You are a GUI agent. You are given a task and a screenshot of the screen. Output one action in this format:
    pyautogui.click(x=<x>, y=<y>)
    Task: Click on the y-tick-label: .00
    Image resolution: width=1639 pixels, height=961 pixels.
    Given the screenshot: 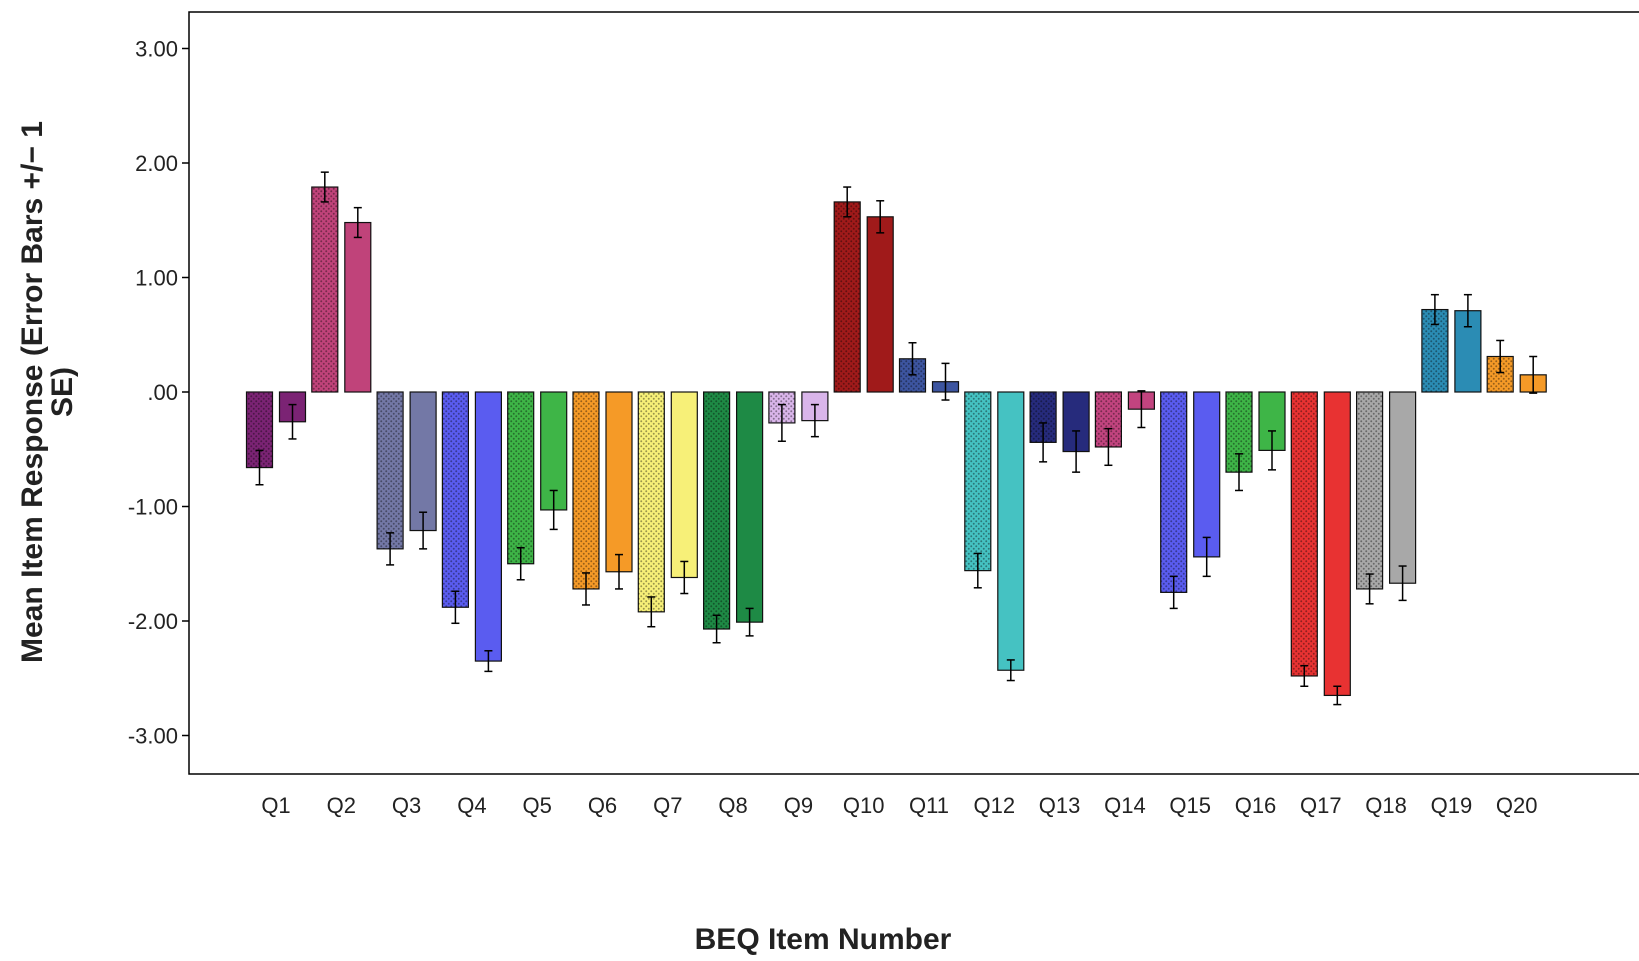 What is the action you would take?
    pyautogui.click(x=162, y=392)
    